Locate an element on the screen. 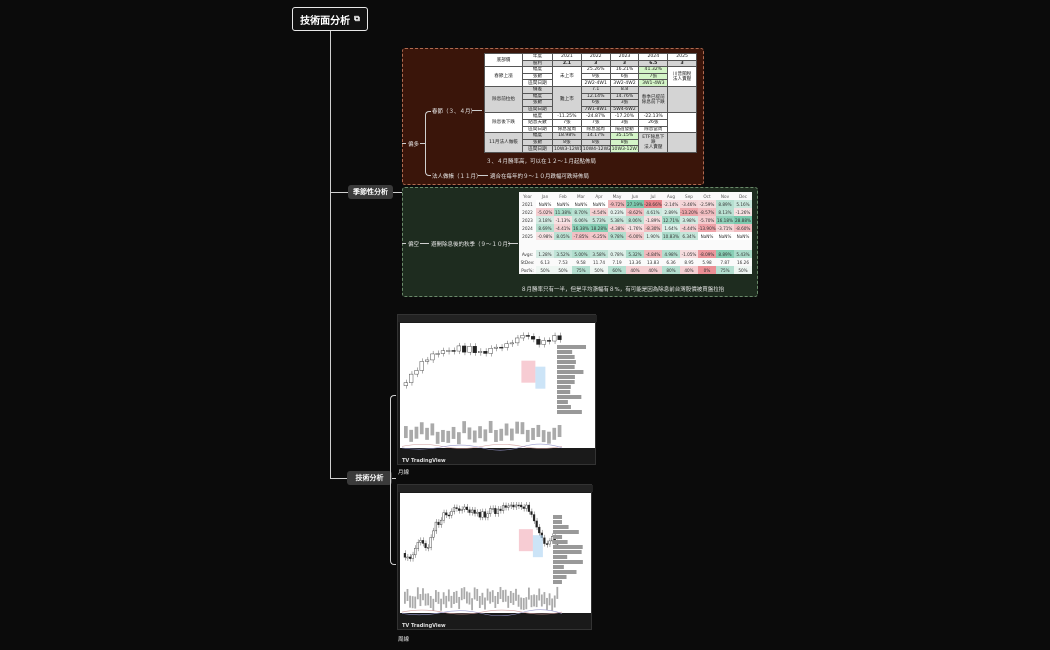 The image size is (1050, 650). spring-label: 春節（３、４月） is located at coordinates (454, 112).